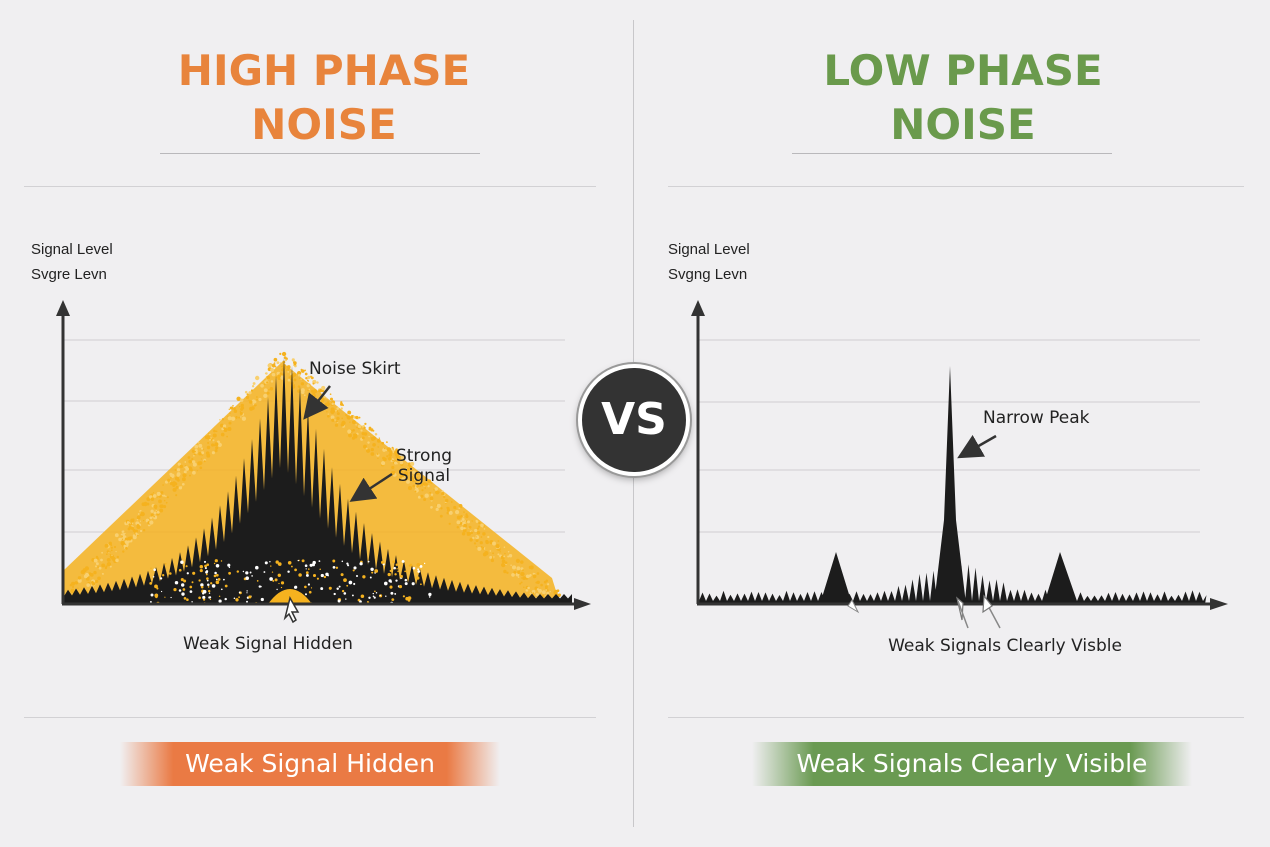 The height and width of the screenshot is (847, 1270). I want to click on right-ylabel-line1: Signal Level, so click(709, 249).